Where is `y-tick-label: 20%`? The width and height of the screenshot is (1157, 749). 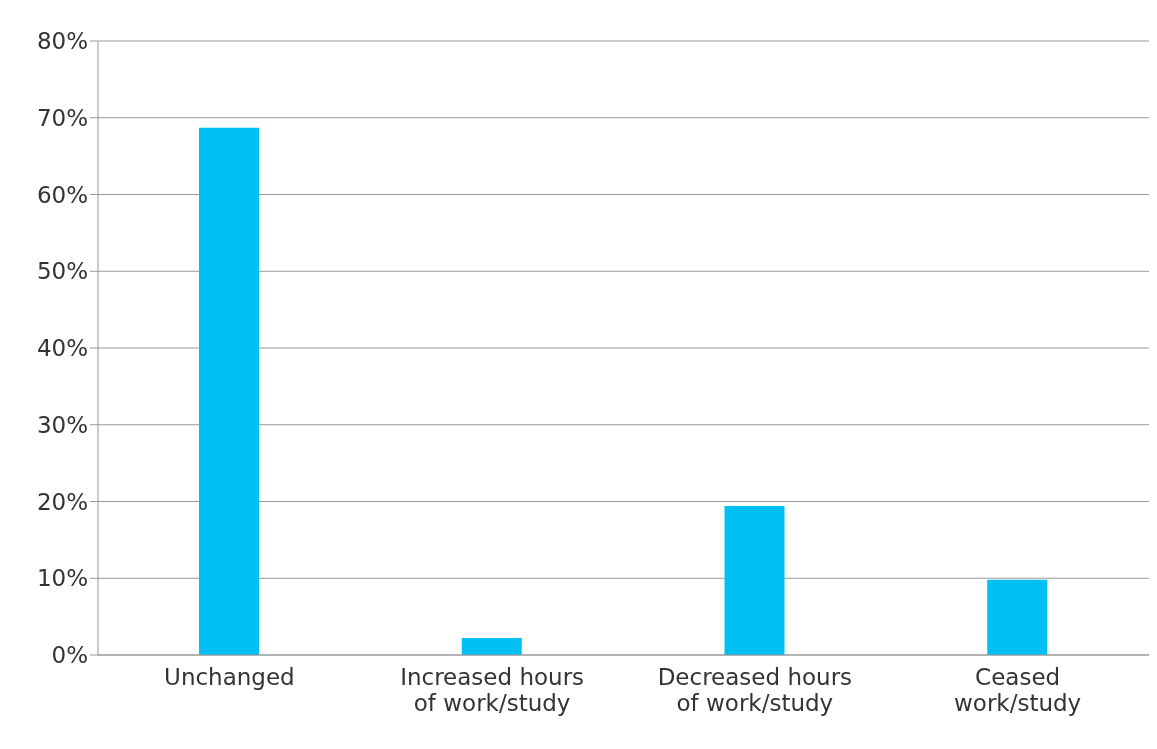
y-tick-label: 20% is located at coordinates (62, 501).